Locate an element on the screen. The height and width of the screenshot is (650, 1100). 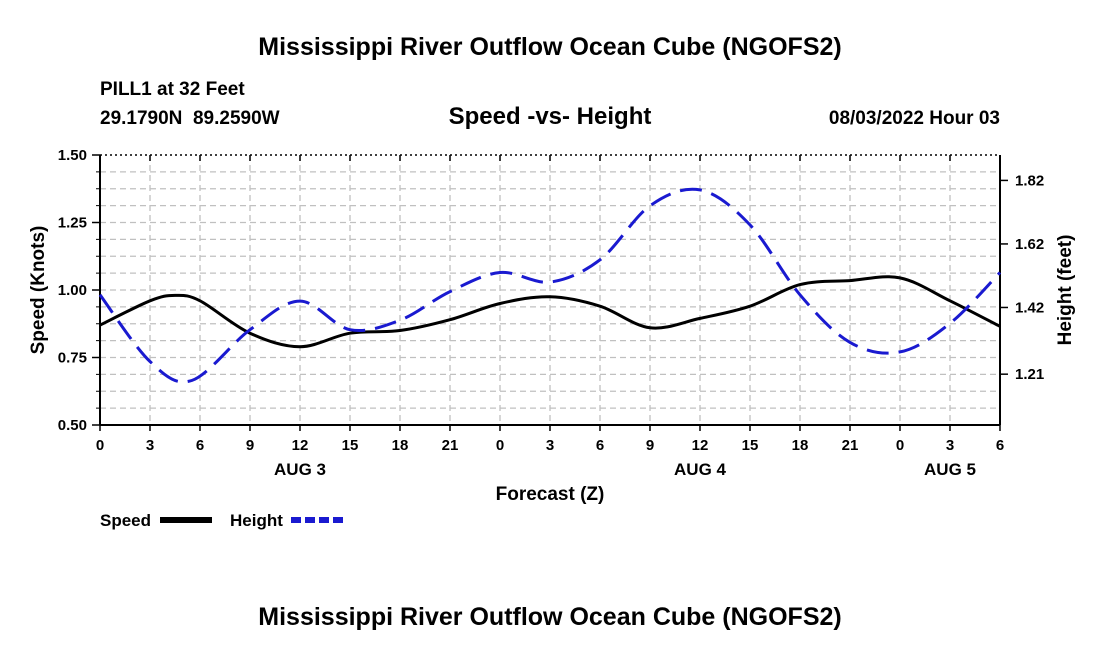
y-left-tick-label: 0.50 is located at coordinates (72, 425).